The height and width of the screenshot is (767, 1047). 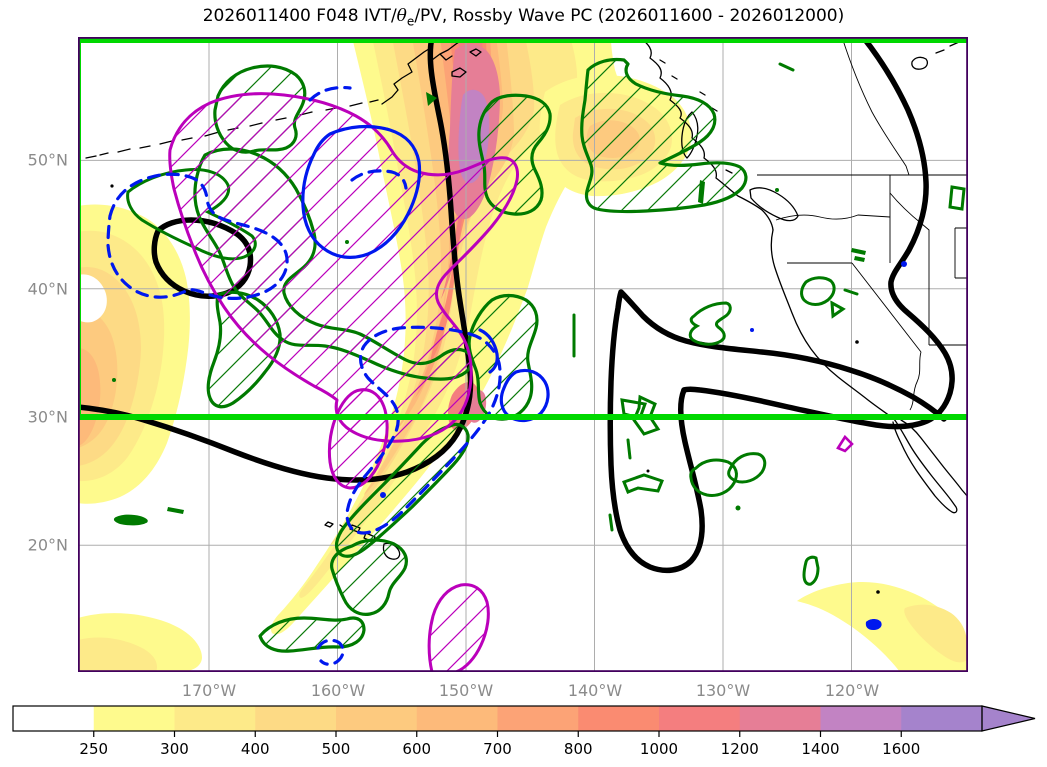 I want to click on colorbar-label: 800, so click(x=578, y=749).